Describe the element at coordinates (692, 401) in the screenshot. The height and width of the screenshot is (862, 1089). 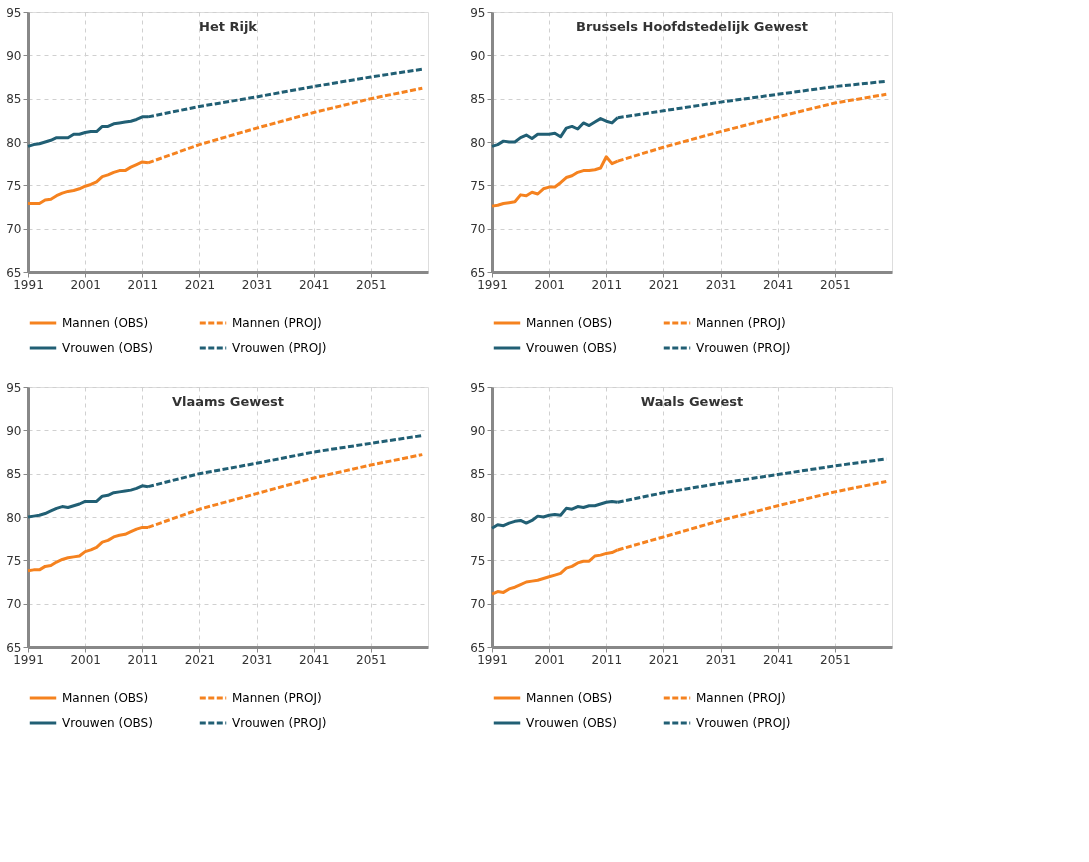
I see `text: Waals Gewest` at that location.